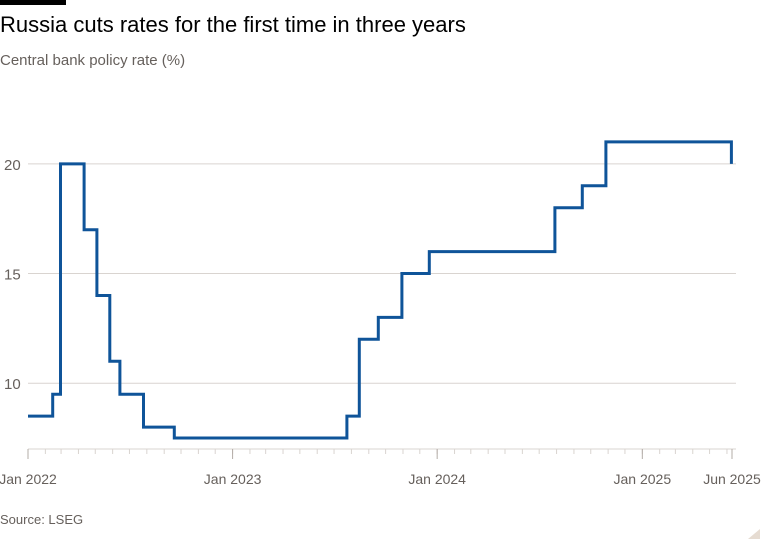  I want to click on x-tick-label: Jan 2022, so click(28, 479).